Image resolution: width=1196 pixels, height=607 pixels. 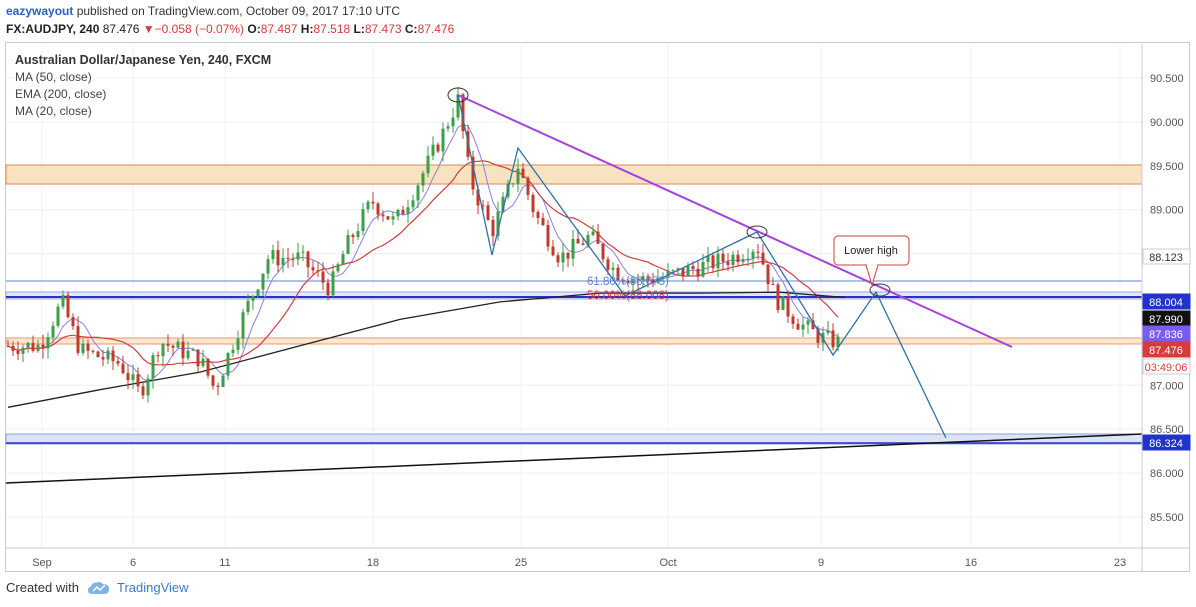 What do you see at coordinates (61, 94) in the screenshot?
I see `legend-ema200: EMA (200, close)` at bounding box center [61, 94].